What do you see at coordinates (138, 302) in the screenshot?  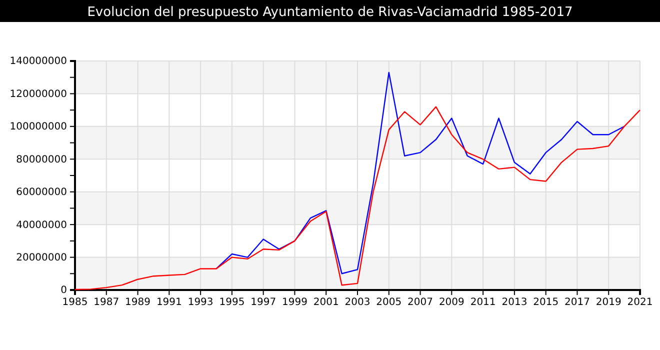 I see `x-tick-label: 1989` at bounding box center [138, 302].